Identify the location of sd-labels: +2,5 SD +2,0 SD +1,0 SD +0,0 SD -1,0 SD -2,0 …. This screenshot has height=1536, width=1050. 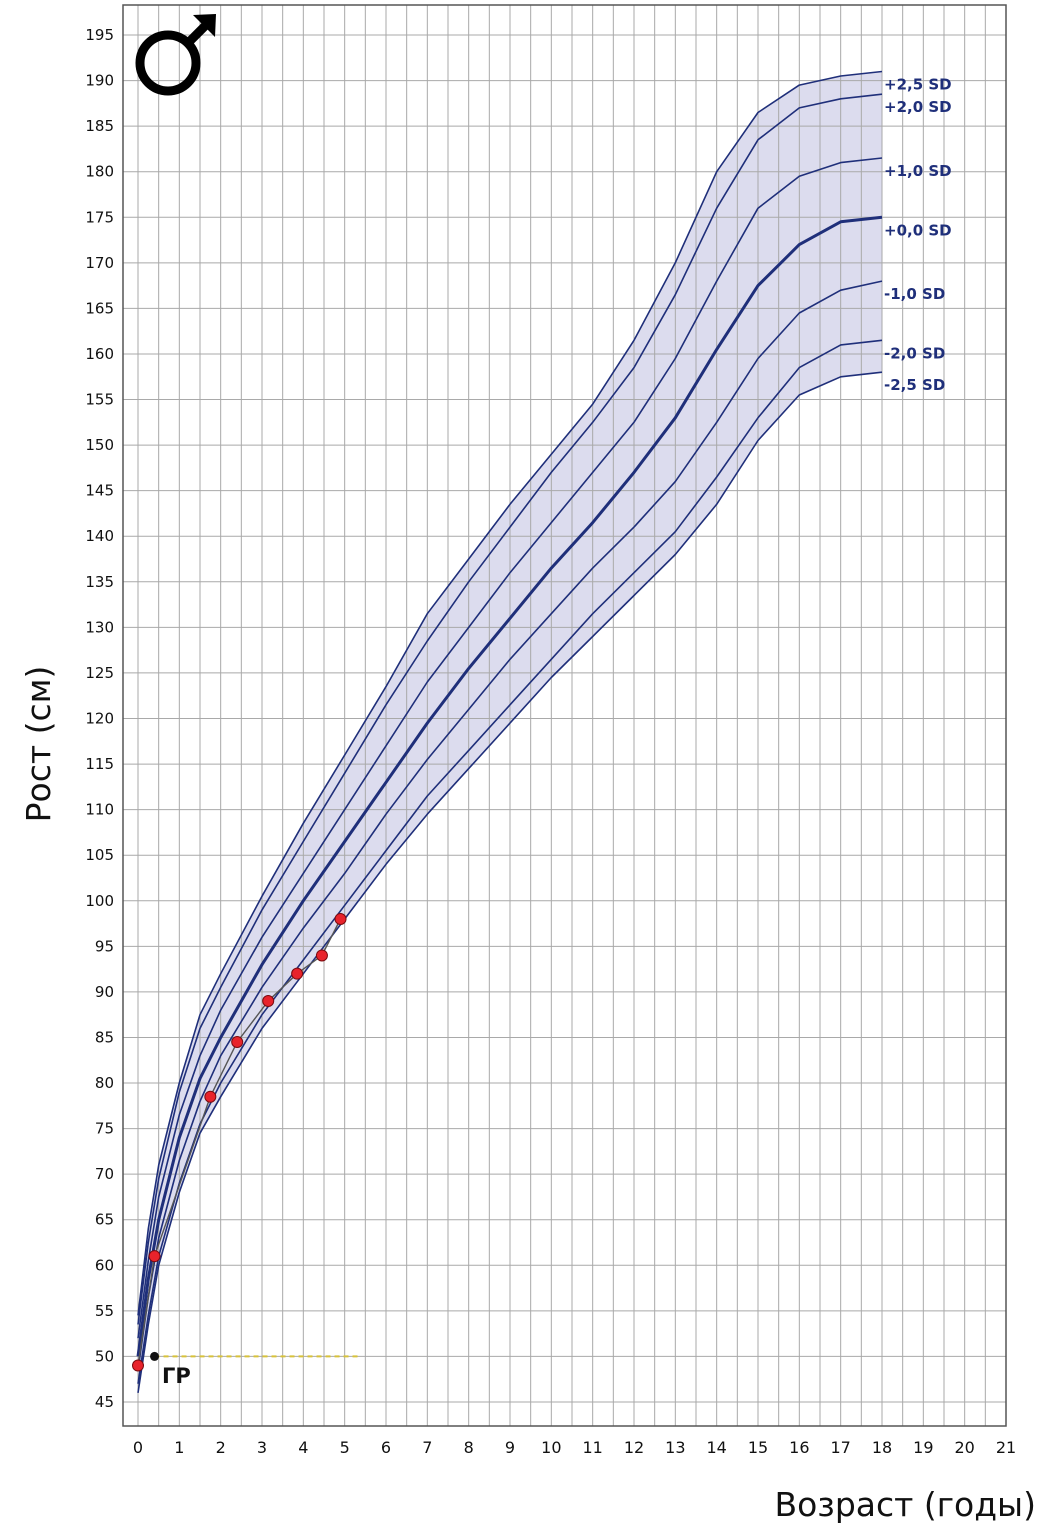
(918, 234).